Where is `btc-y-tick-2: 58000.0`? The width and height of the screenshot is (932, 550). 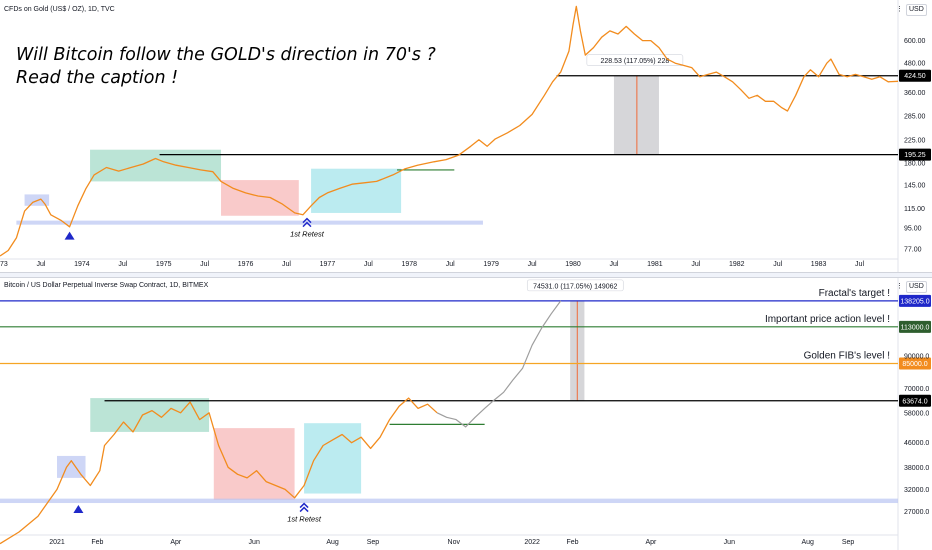
btc-y-tick-2: 58000.0 is located at coordinates (916, 413).